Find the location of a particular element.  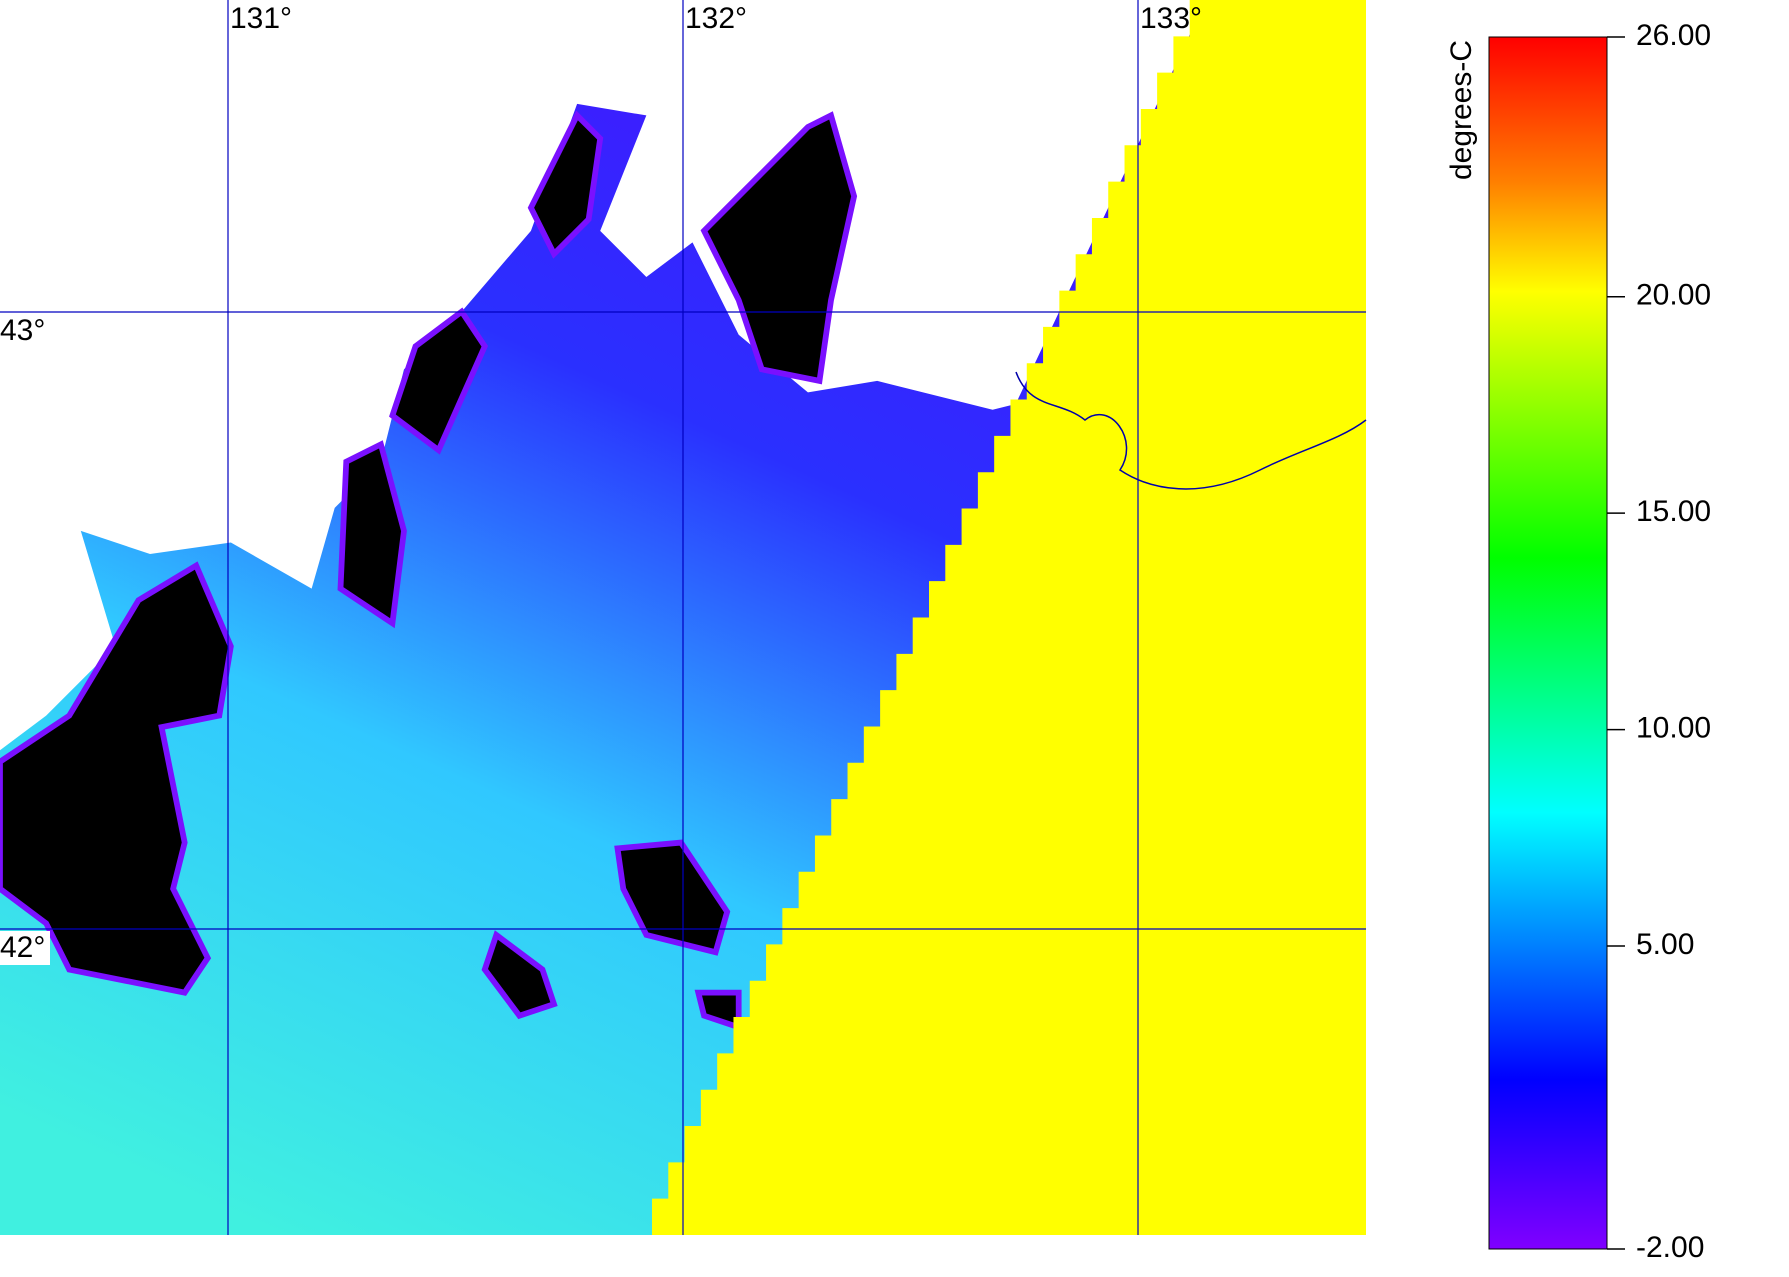

colorbar-tick-label: 20.00 is located at coordinates (1673, 295).